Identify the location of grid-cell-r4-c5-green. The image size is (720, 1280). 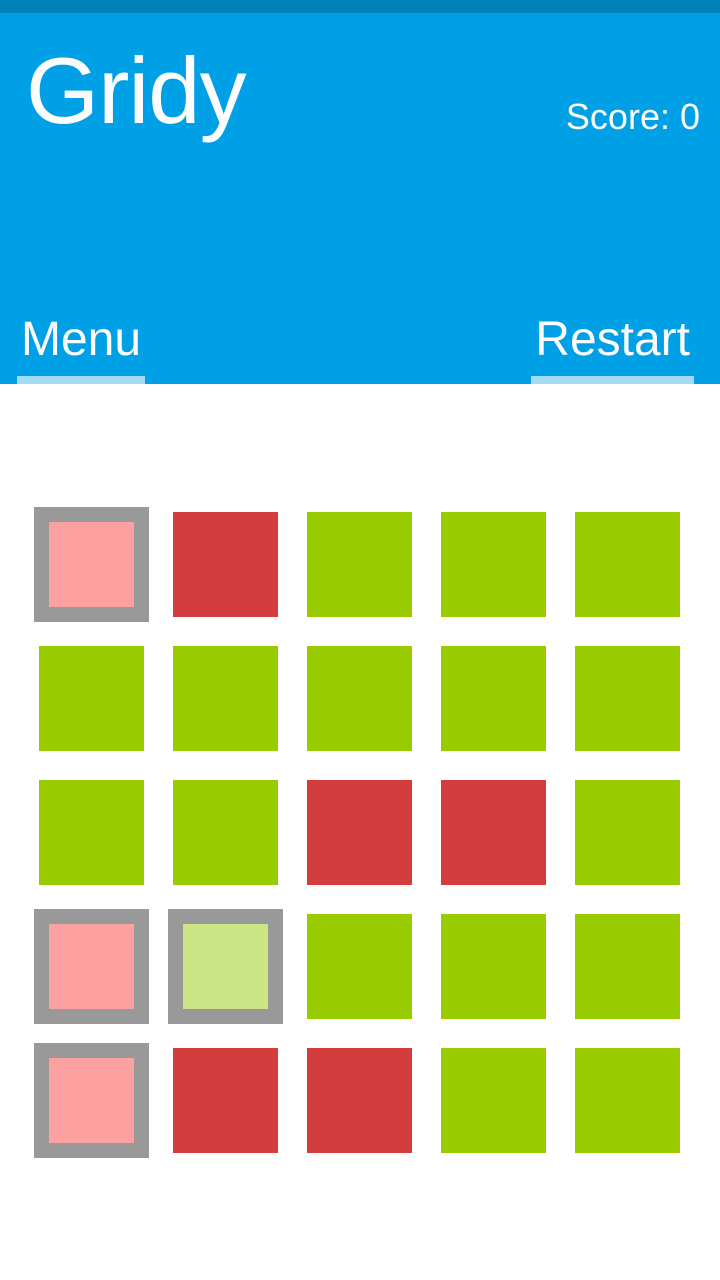
(627, 966).